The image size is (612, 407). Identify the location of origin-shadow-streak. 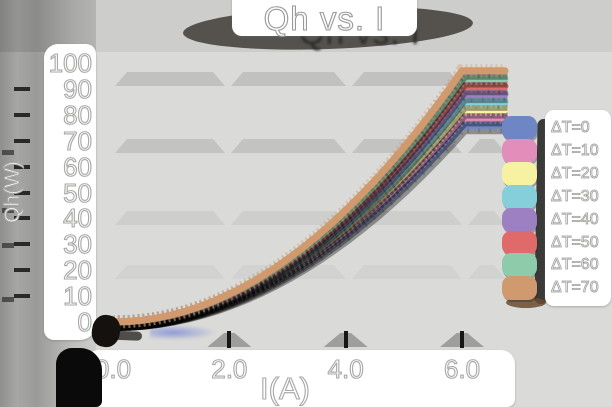
(121, 335).